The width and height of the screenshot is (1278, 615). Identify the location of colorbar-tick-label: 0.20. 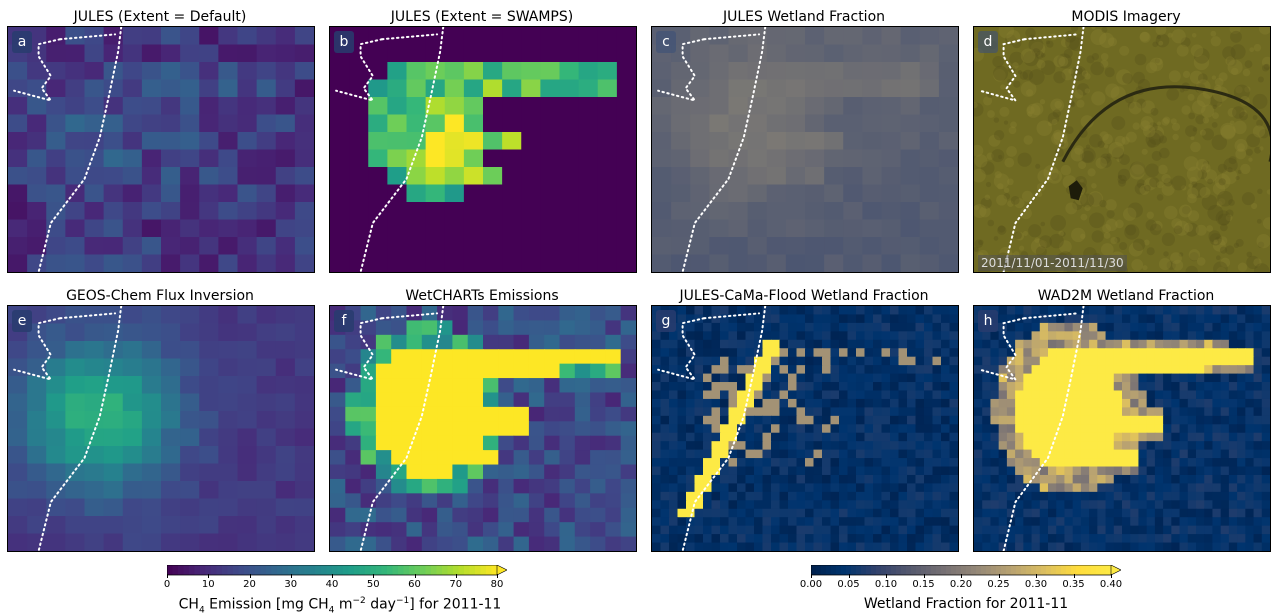
(961, 584).